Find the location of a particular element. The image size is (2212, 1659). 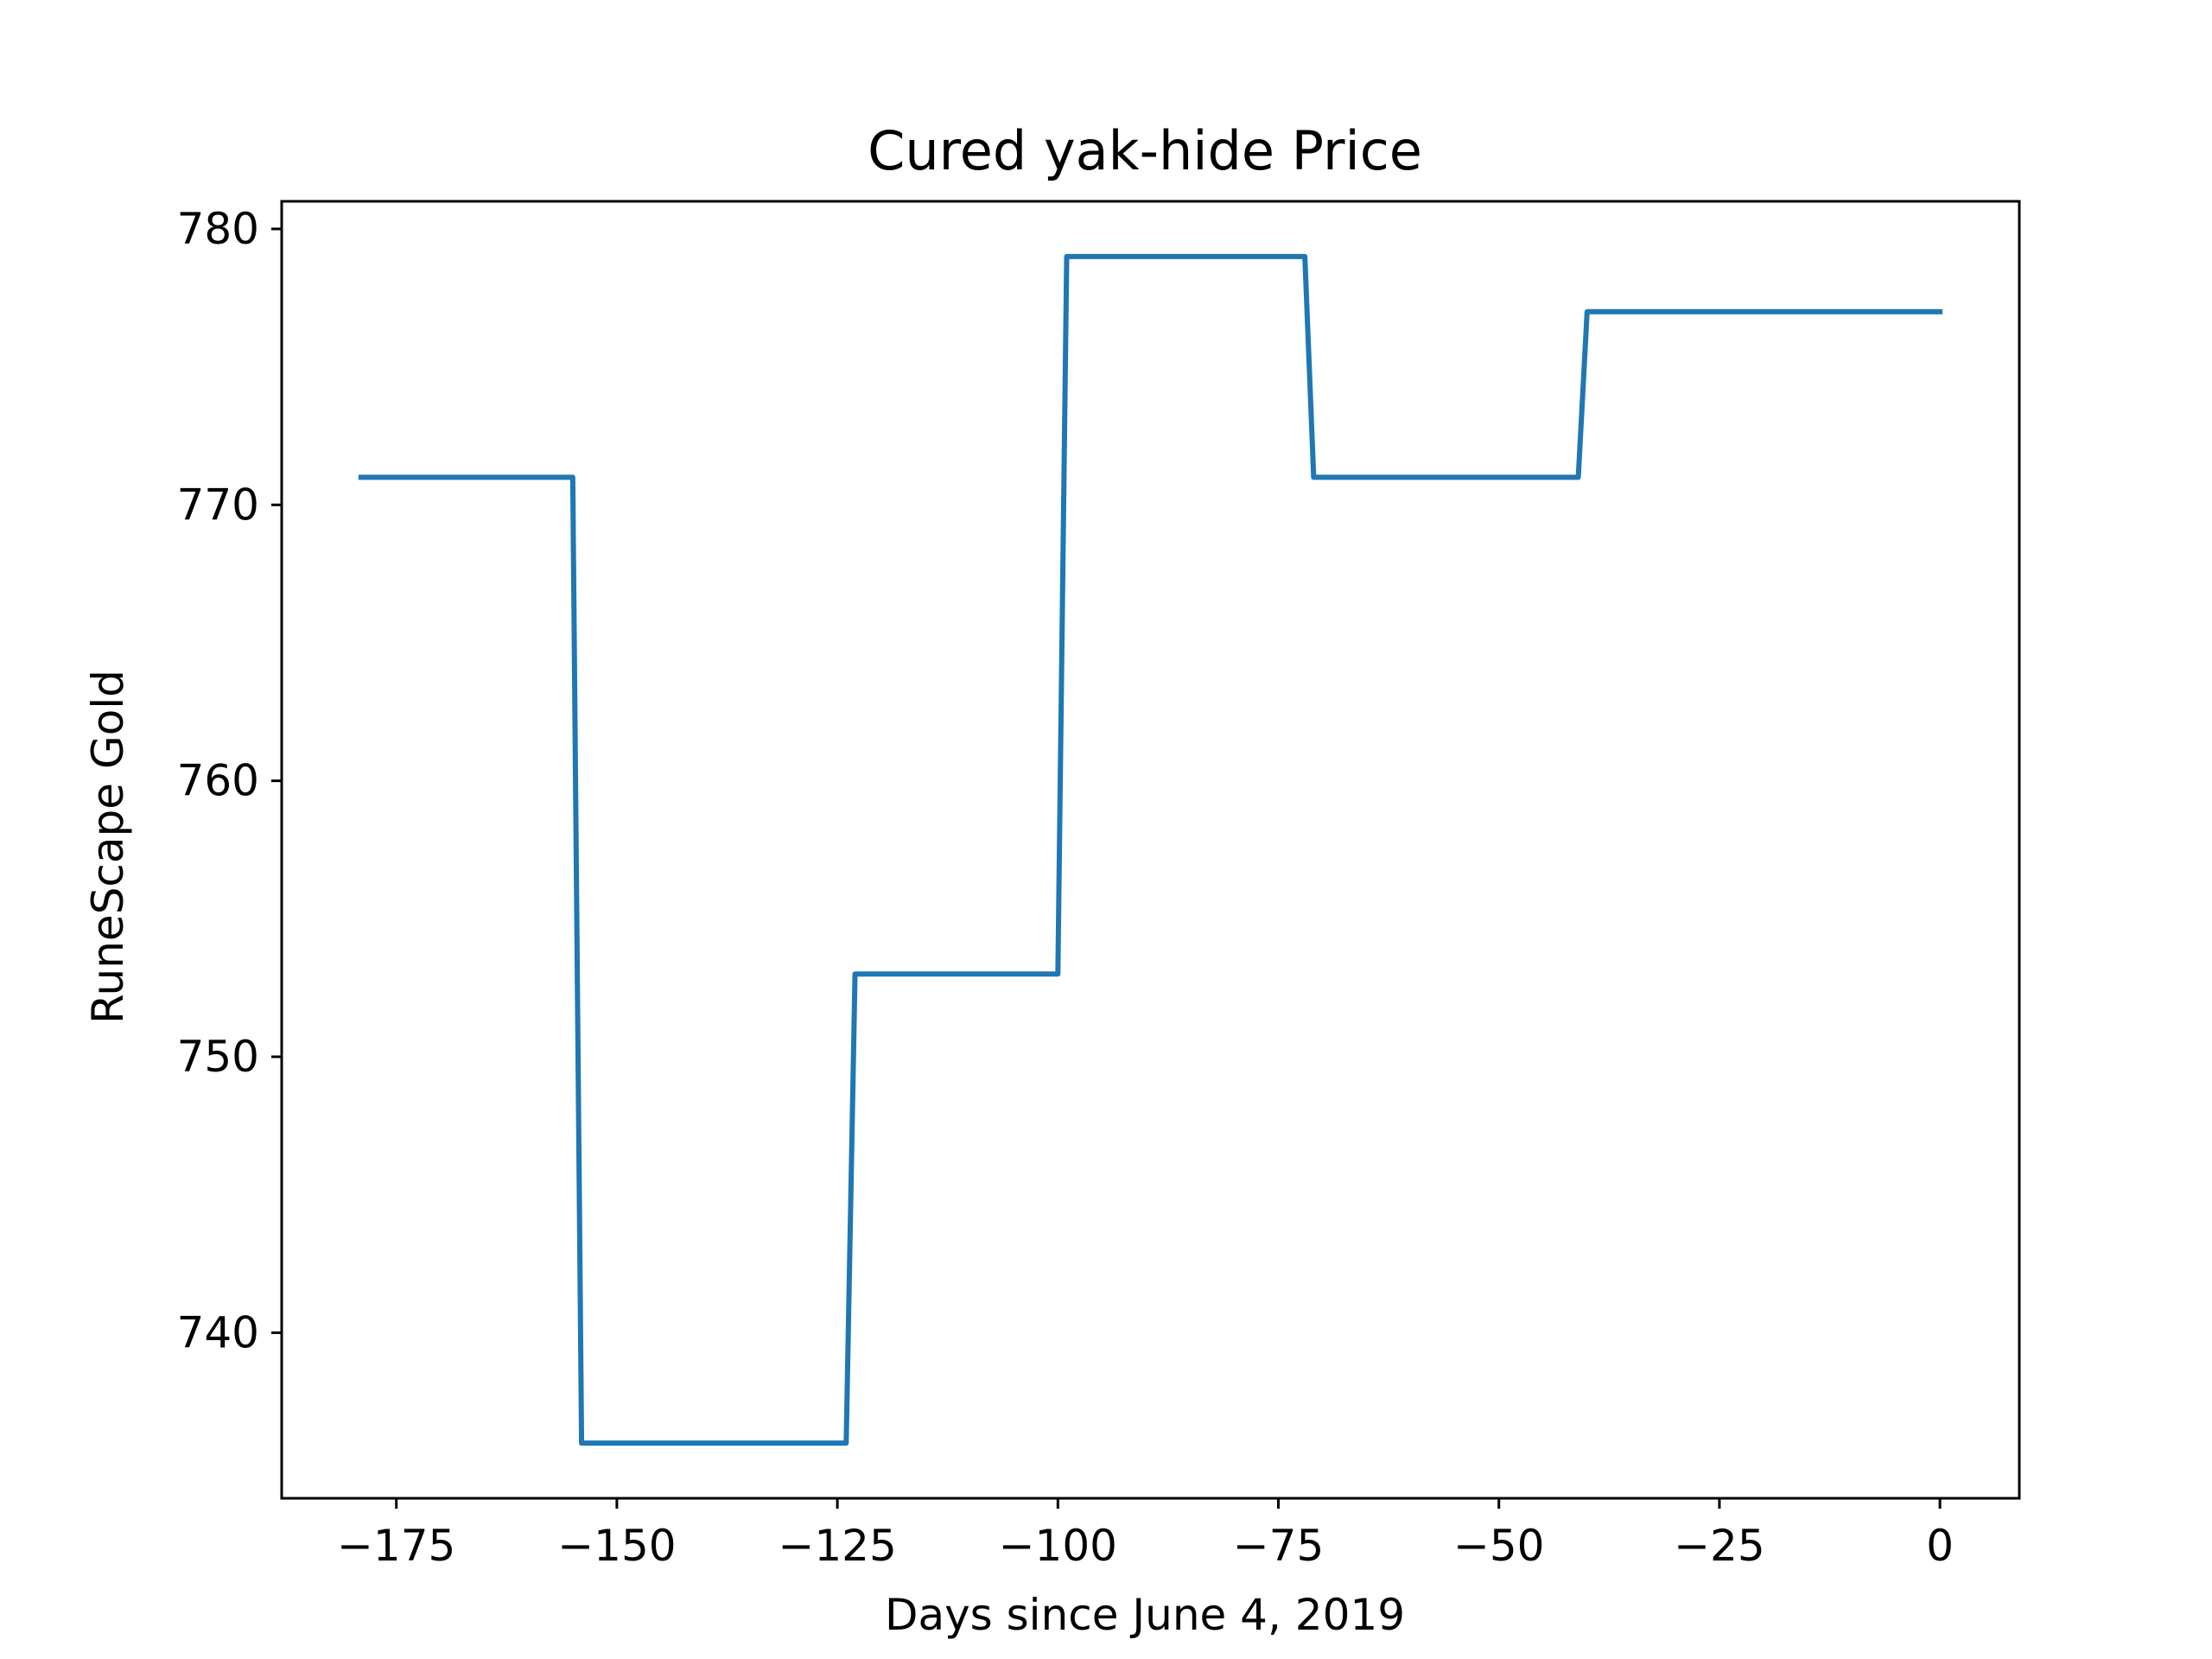

x-tick-label: −50 is located at coordinates (1499, 1546).